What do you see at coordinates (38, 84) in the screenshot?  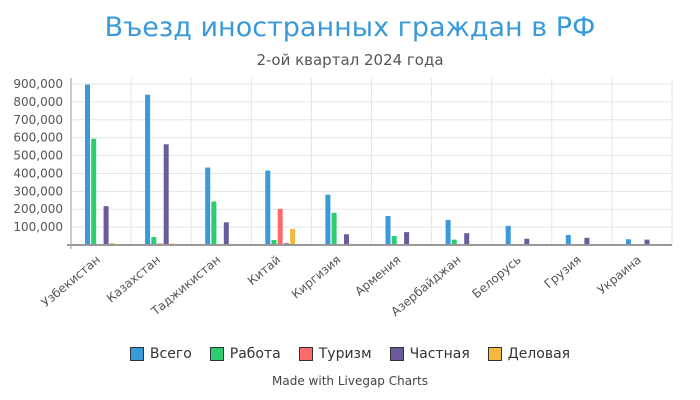 I see `y-tick-label: 900,000` at bounding box center [38, 84].